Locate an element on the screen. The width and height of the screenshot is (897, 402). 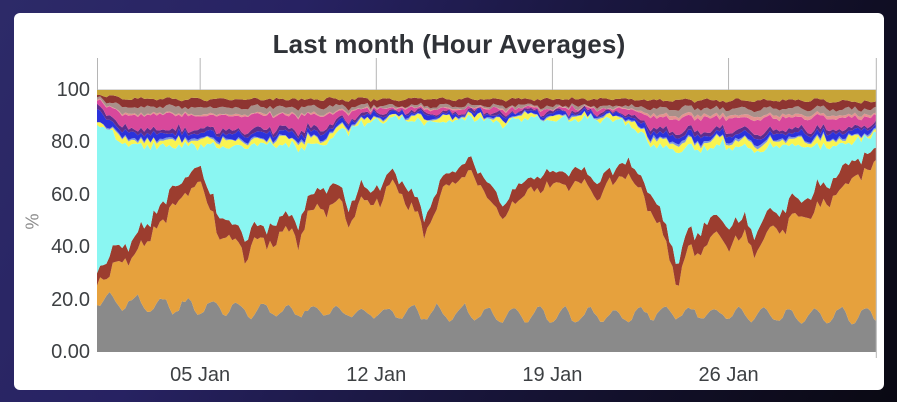
chart-title: Last month (Hour Averages) is located at coordinates (449, 44).